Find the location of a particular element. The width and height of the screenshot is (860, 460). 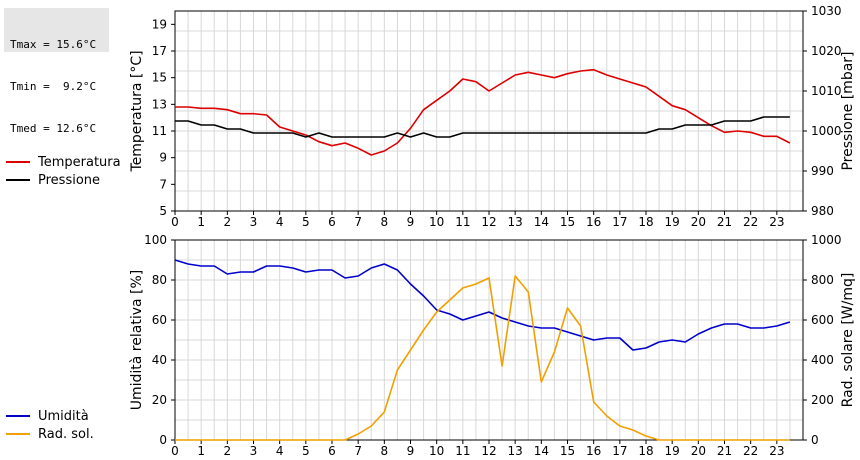

y-tick-label: 0 is located at coordinates (163, 440).